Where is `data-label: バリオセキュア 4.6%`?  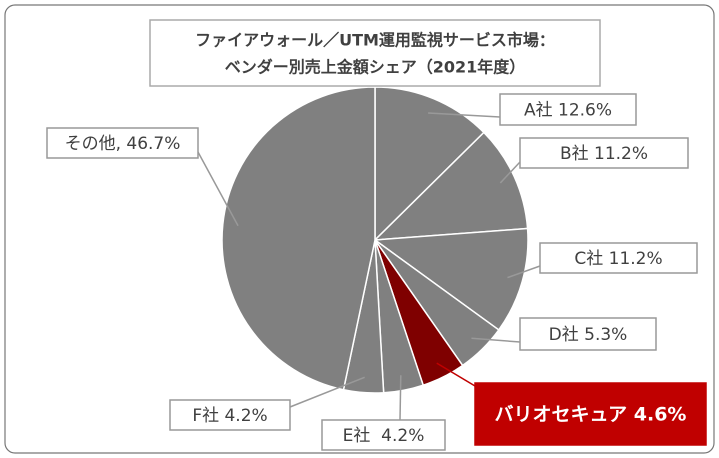
data-label: バリオセキュア 4.6% is located at coordinates (591, 415).